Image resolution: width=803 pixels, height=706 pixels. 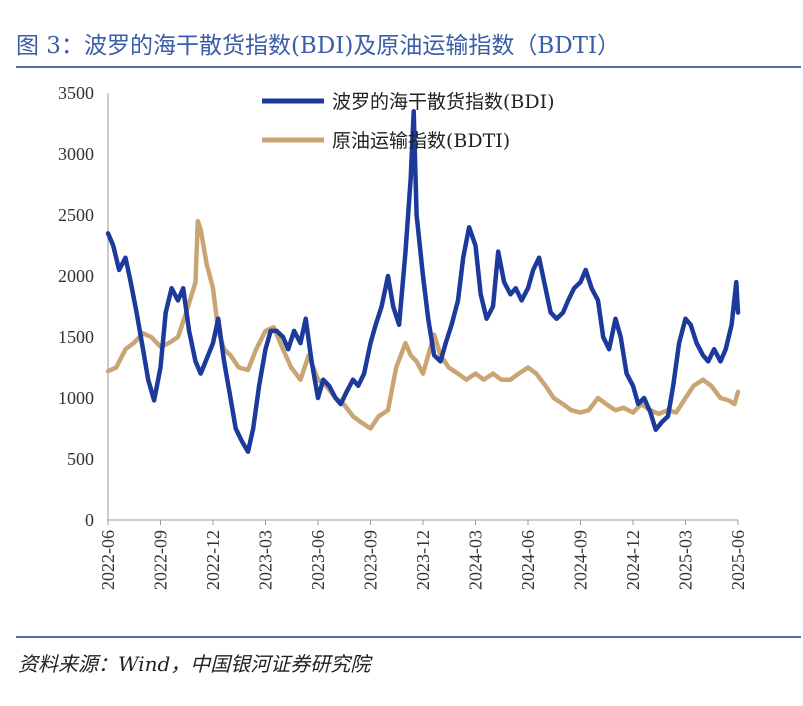 I want to click on x-tick-label: 2024-12, so click(x=633, y=560).